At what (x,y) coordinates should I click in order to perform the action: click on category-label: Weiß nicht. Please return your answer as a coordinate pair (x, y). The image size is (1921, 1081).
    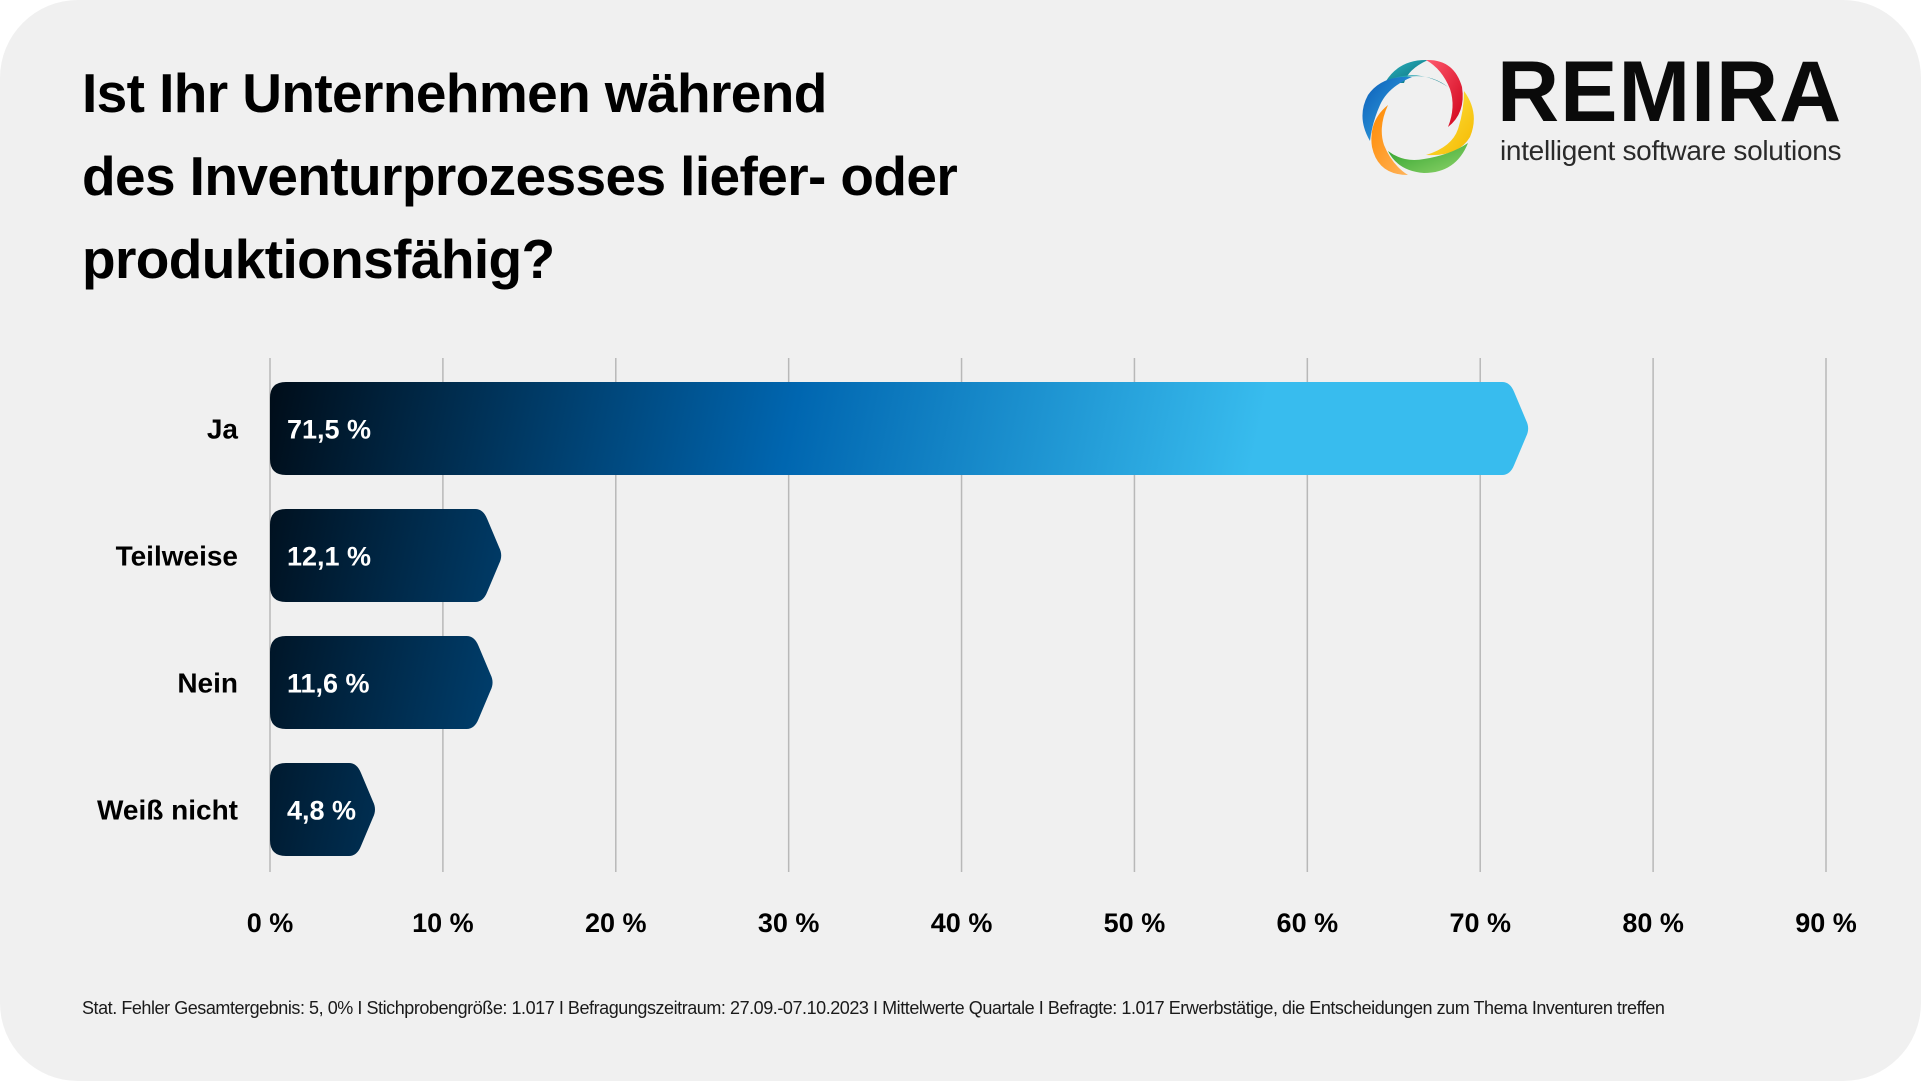
    Looking at the image, I should click on (167, 810).